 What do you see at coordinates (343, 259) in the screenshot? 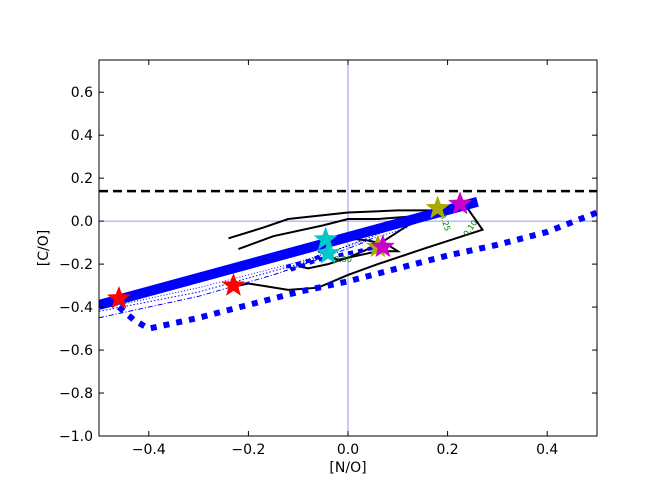
I see `contour-label-2: 0.50` at bounding box center [343, 259].